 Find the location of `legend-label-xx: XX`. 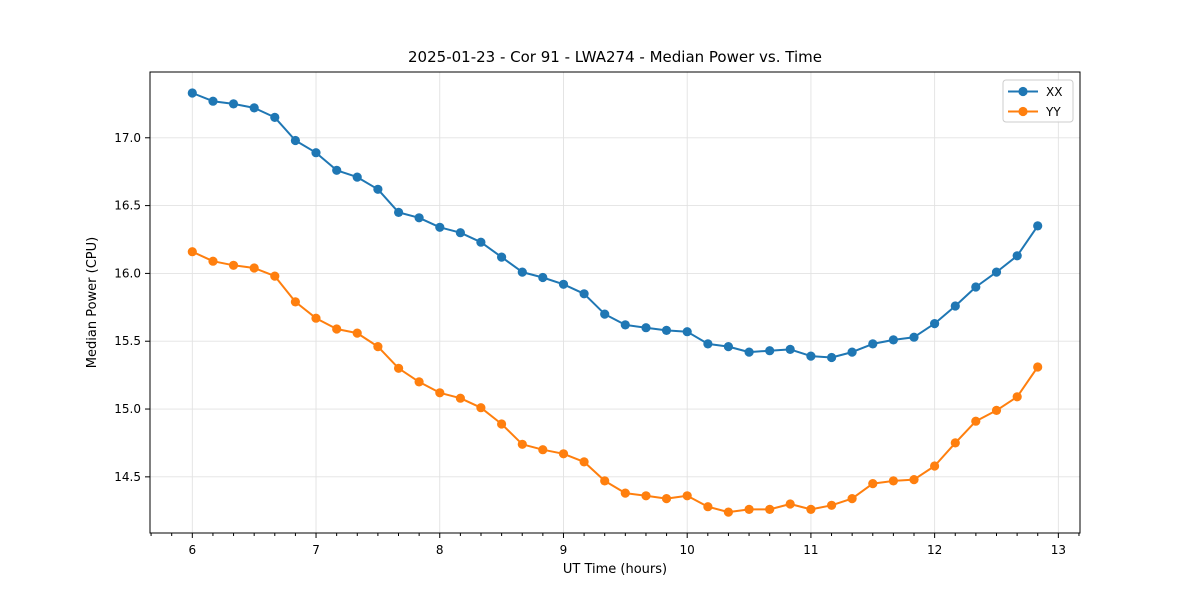

legend-label-xx: XX is located at coordinates (1054, 92).